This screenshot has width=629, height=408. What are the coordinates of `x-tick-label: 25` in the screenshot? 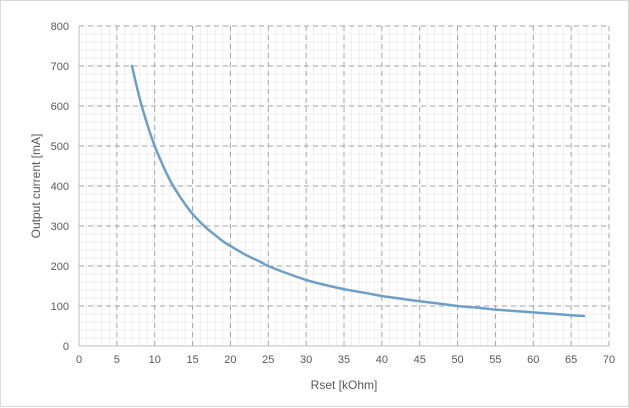 It's located at (268, 360).